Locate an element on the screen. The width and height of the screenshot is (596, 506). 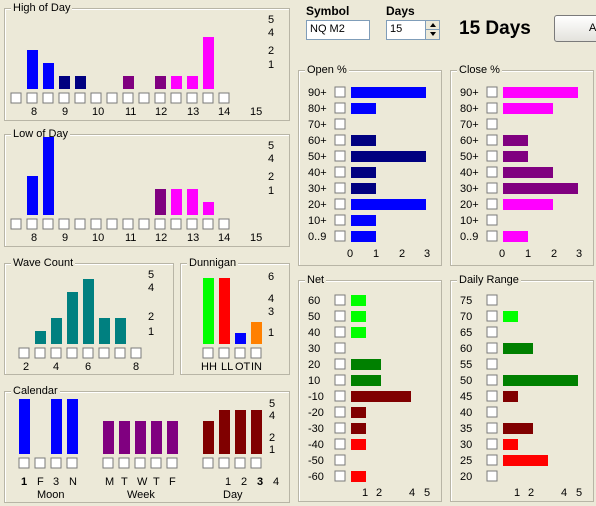
all-button: All is located at coordinates (575, 28).